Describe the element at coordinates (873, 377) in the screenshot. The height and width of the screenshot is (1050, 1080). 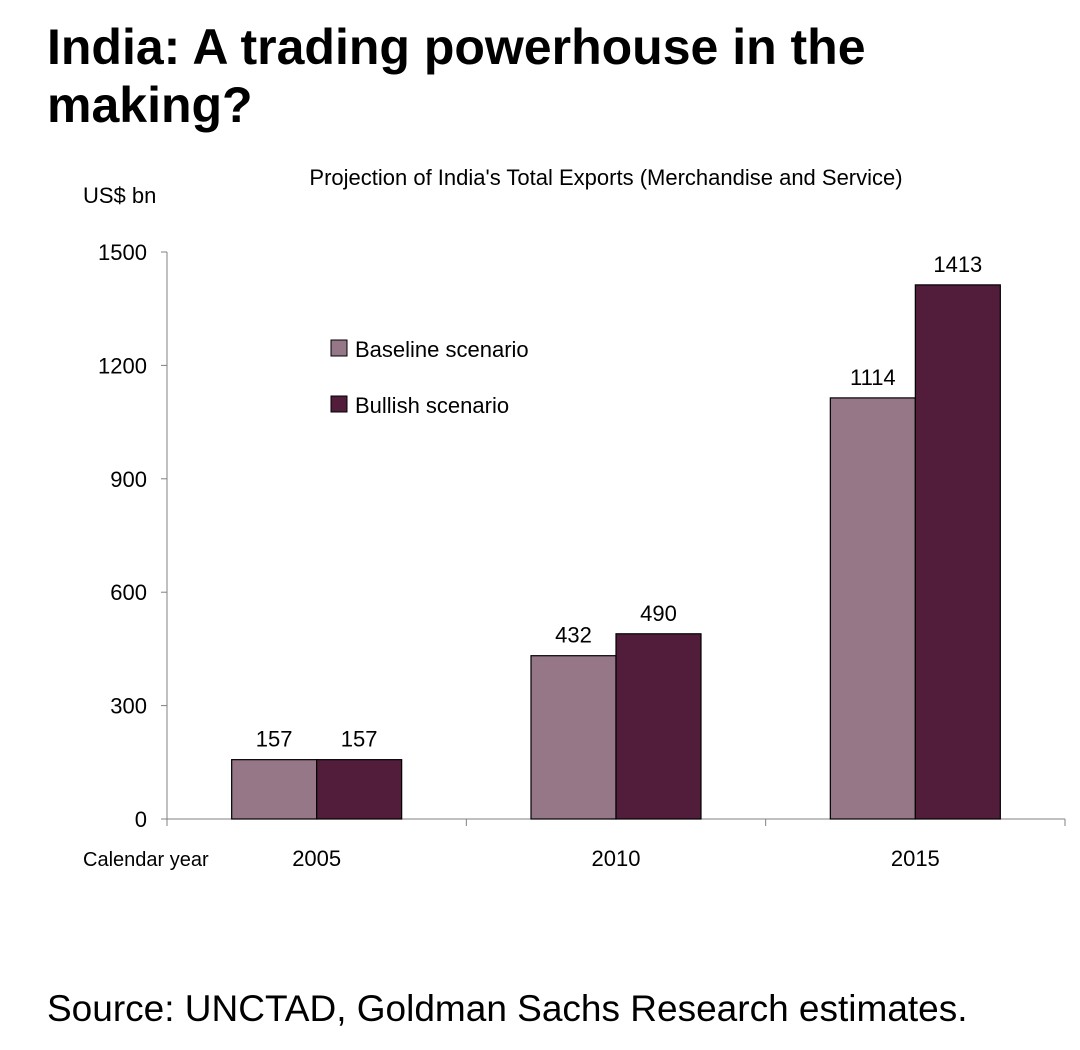
I see `data-label: 1114` at that location.